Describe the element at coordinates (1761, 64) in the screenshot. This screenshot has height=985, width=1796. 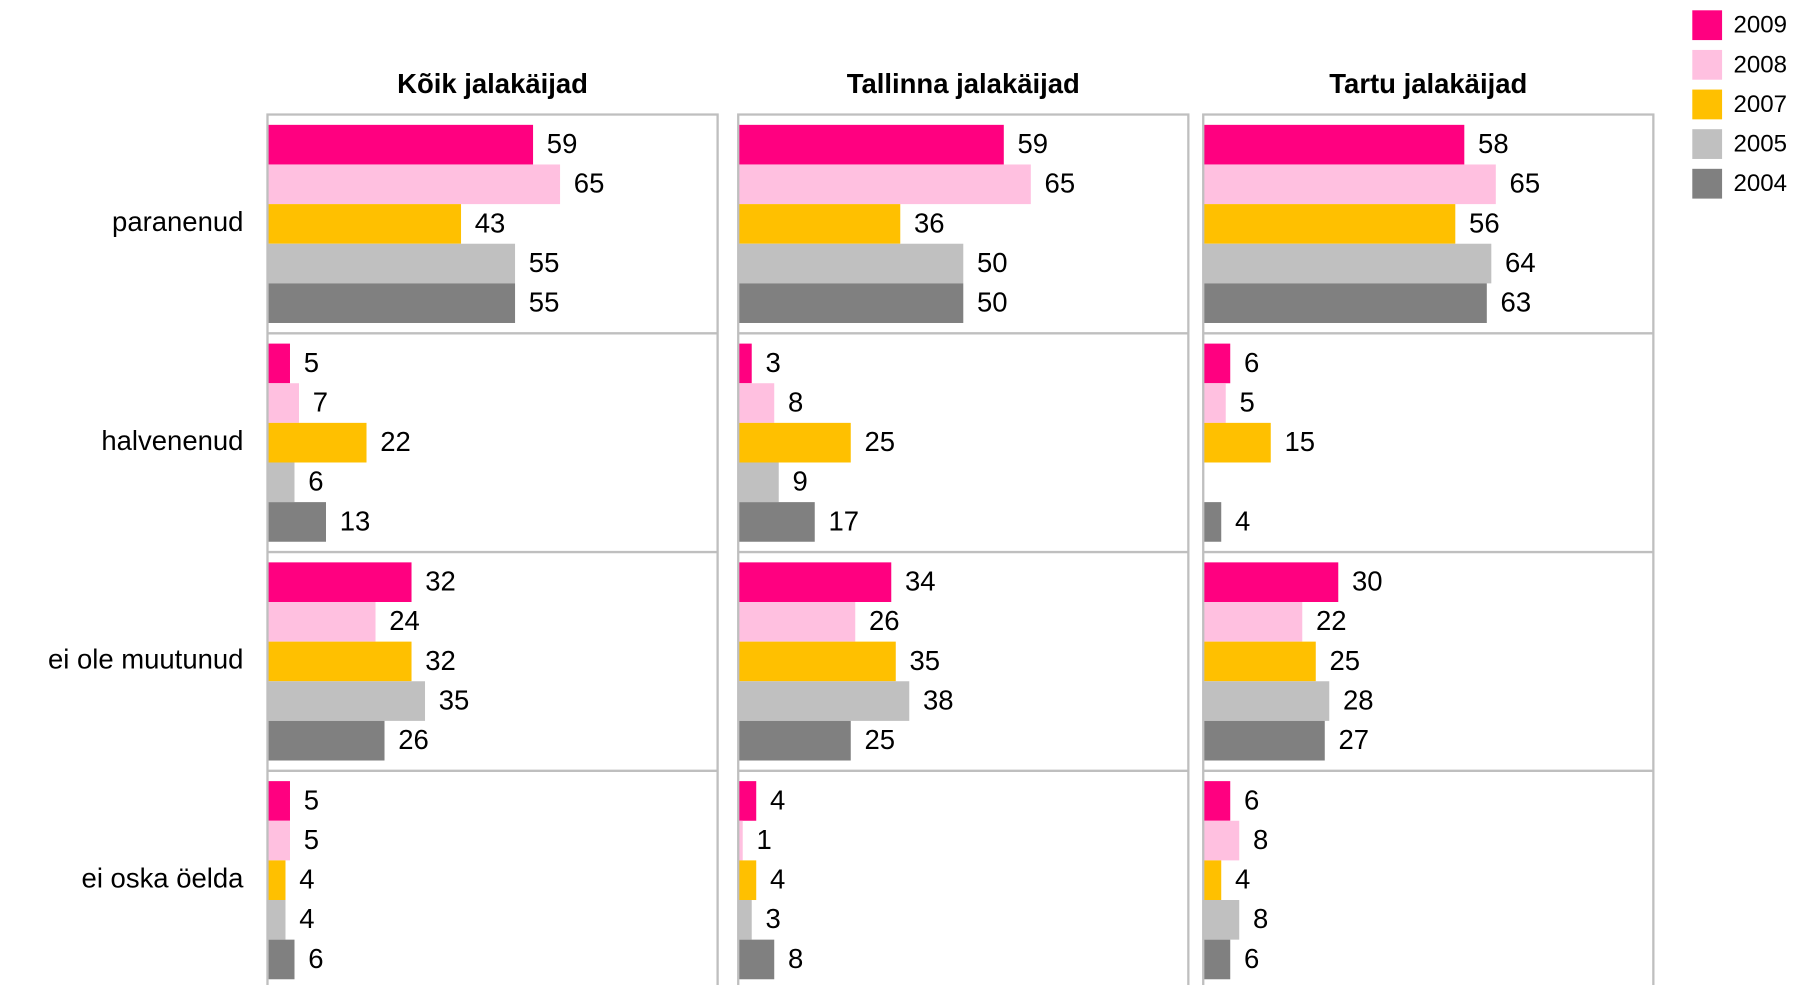
I see `legend-label: 2008` at that location.